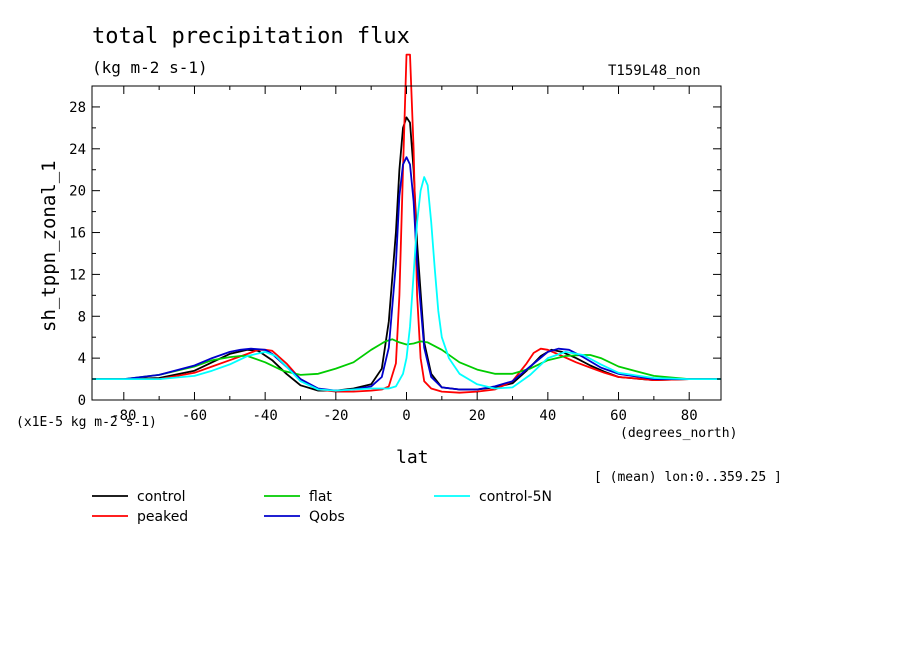  What do you see at coordinates (547, 416) in the screenshot?
I see `x-tick-label: 40` at bounding box center [547, 416].